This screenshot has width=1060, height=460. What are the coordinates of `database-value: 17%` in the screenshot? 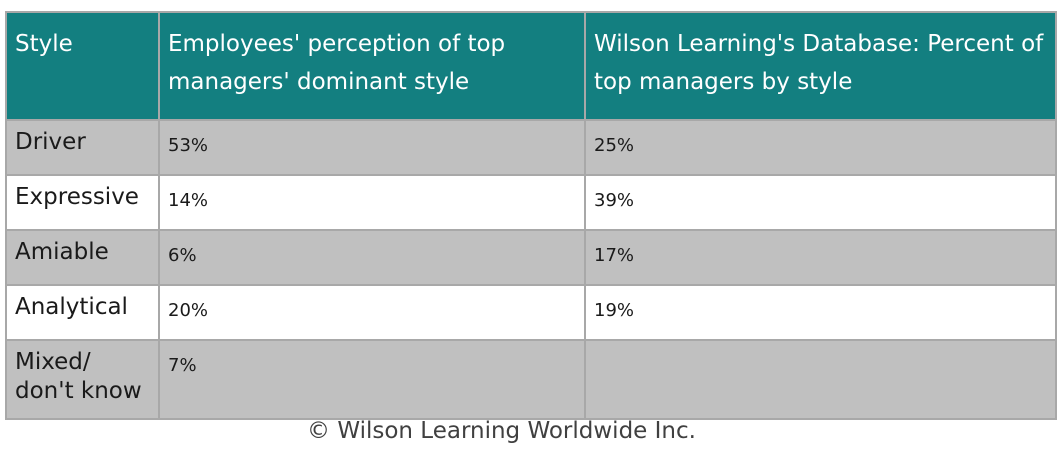 It's located at (820, 257).